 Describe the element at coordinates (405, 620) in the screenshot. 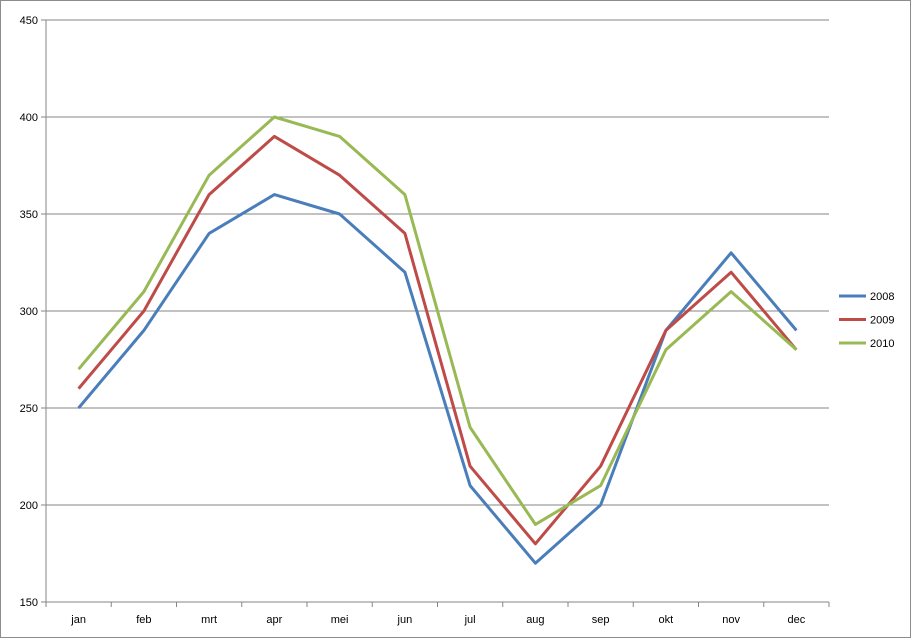

I see `x-tick-label-jun: jun` at that location.